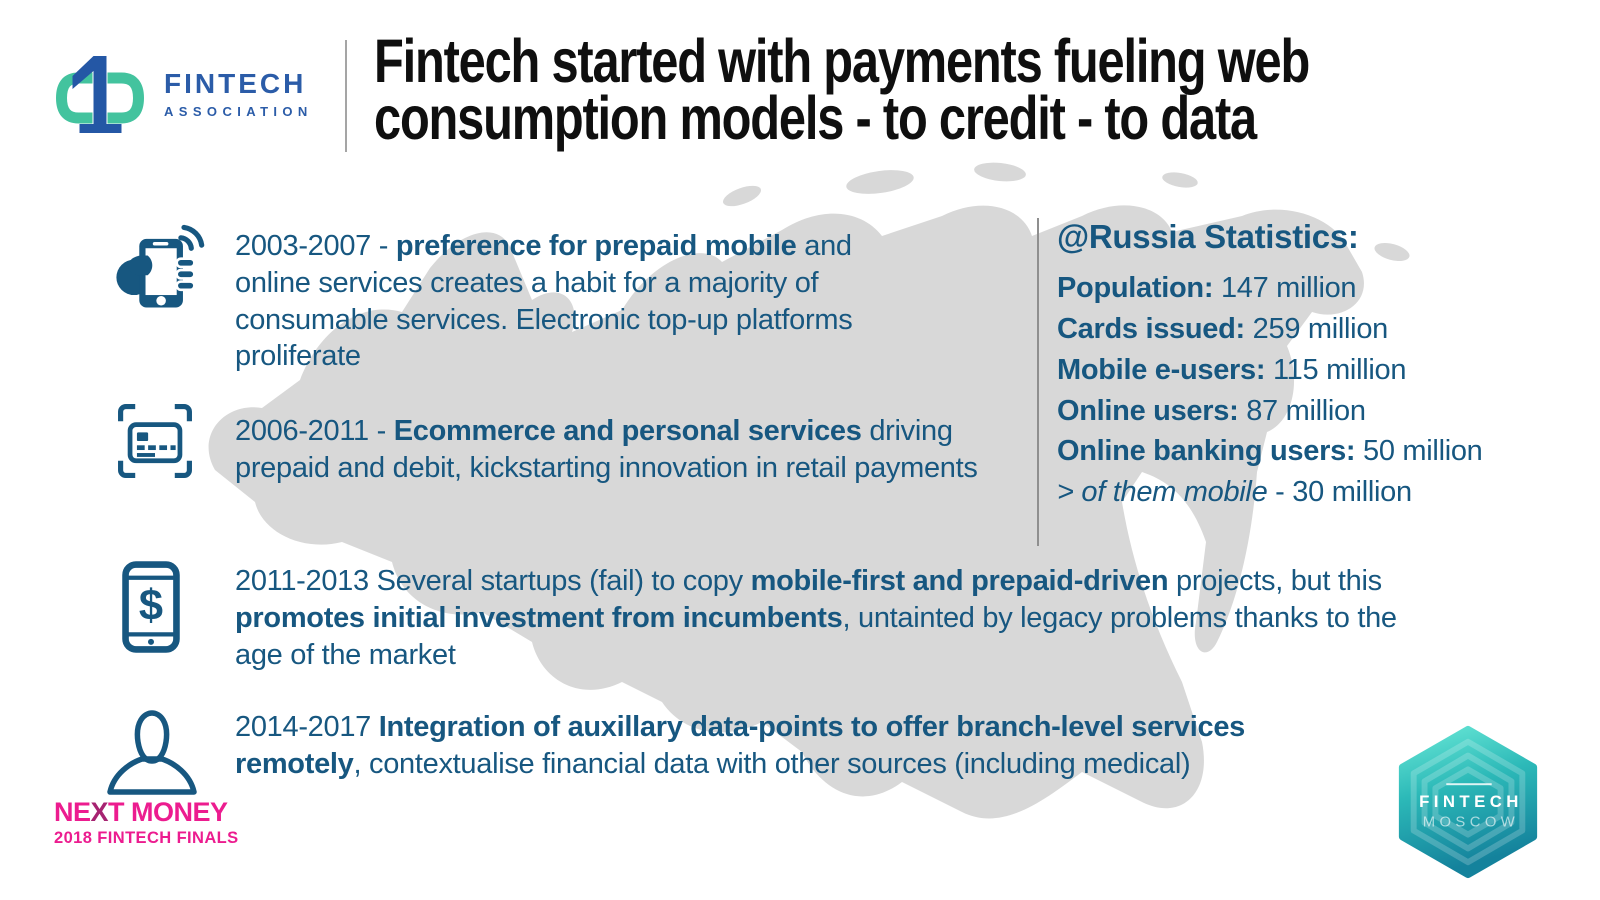  What do you see at coordinates (1232, 369) in the screenshot?
I see `stat-mobile-e-users: Mobile e-users: 115 million` at bounding box center [1232, 369].